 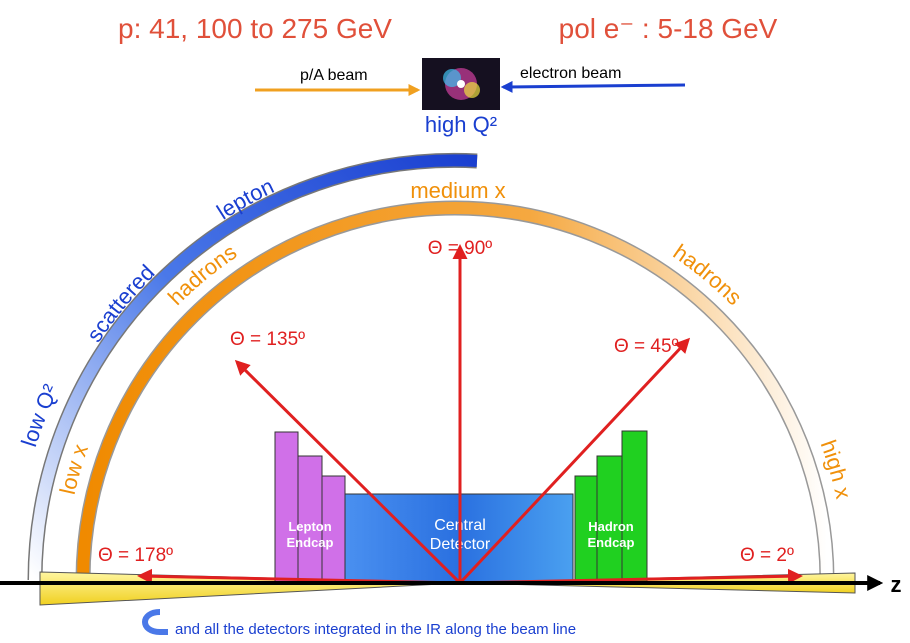 I want to click on hadron-endcap, so click(x=611, y=507).